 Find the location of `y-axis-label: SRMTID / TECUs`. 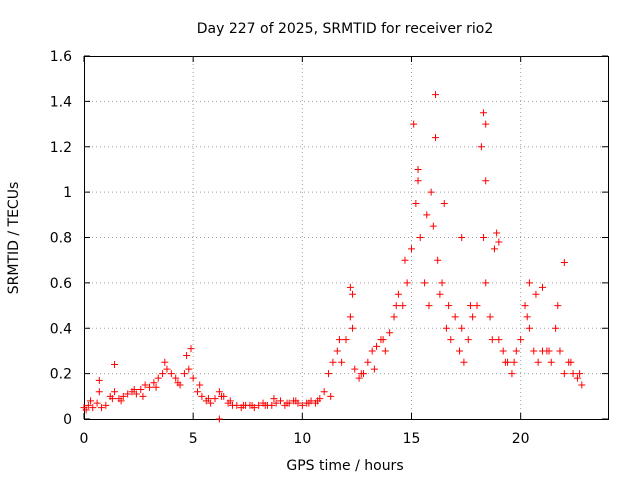

y-axis-label: SRMTID / TECUs is located at coordinates (14, 238).